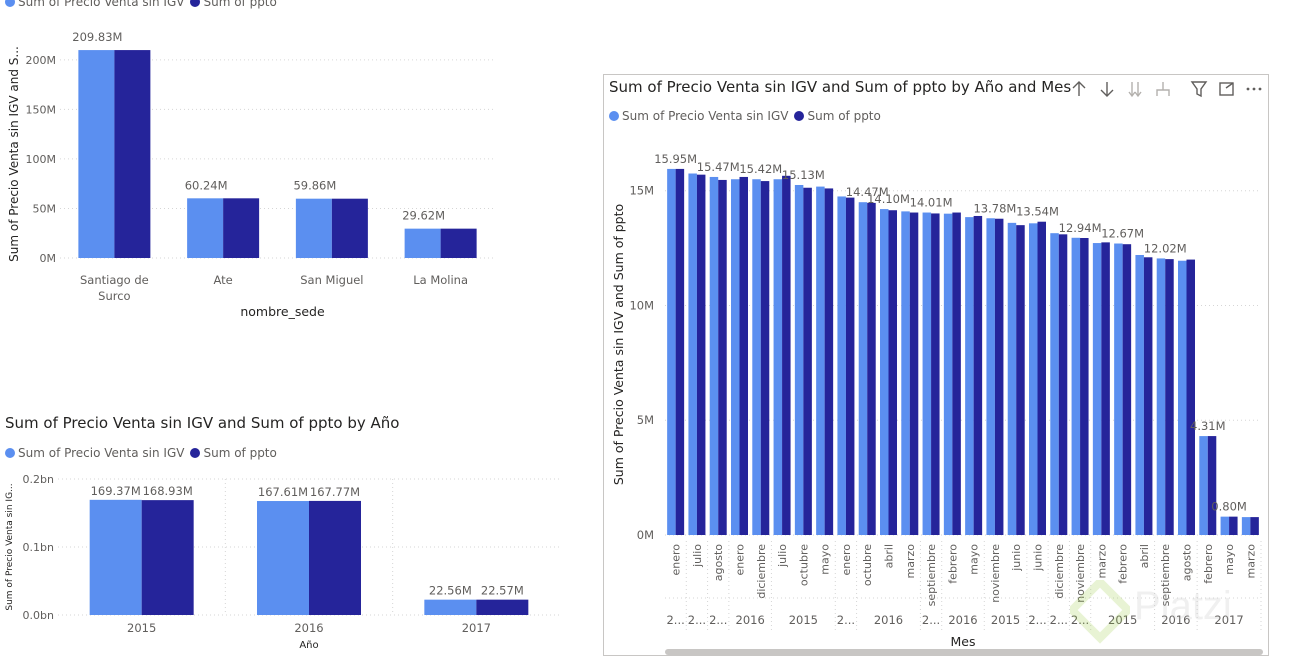 Image resolution: width=1298 pixels, height=656 pixels. Describe the element at coordinates (101, 453) in the screenshot. I see `legend-label-precio: Sum of Precio Venta sin IGV` at that location.